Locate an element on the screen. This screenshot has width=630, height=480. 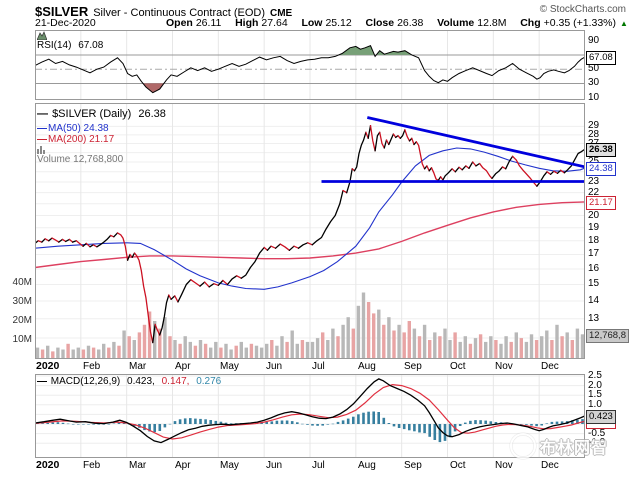
watermark-logo-icon is located at coordinates (523, 446).